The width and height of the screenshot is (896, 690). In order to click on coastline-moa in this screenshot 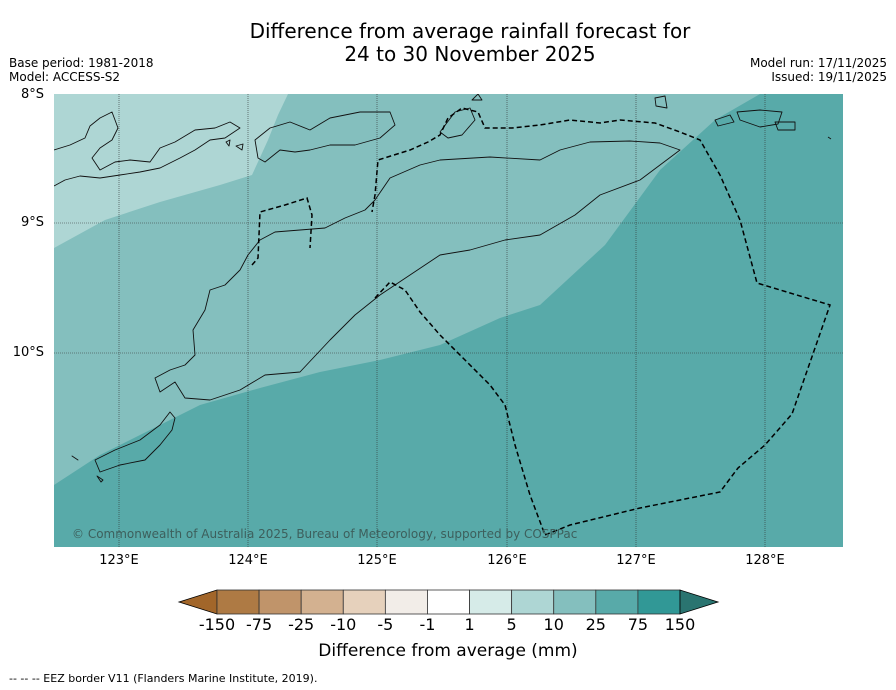, I will do `click(759, 118)`.